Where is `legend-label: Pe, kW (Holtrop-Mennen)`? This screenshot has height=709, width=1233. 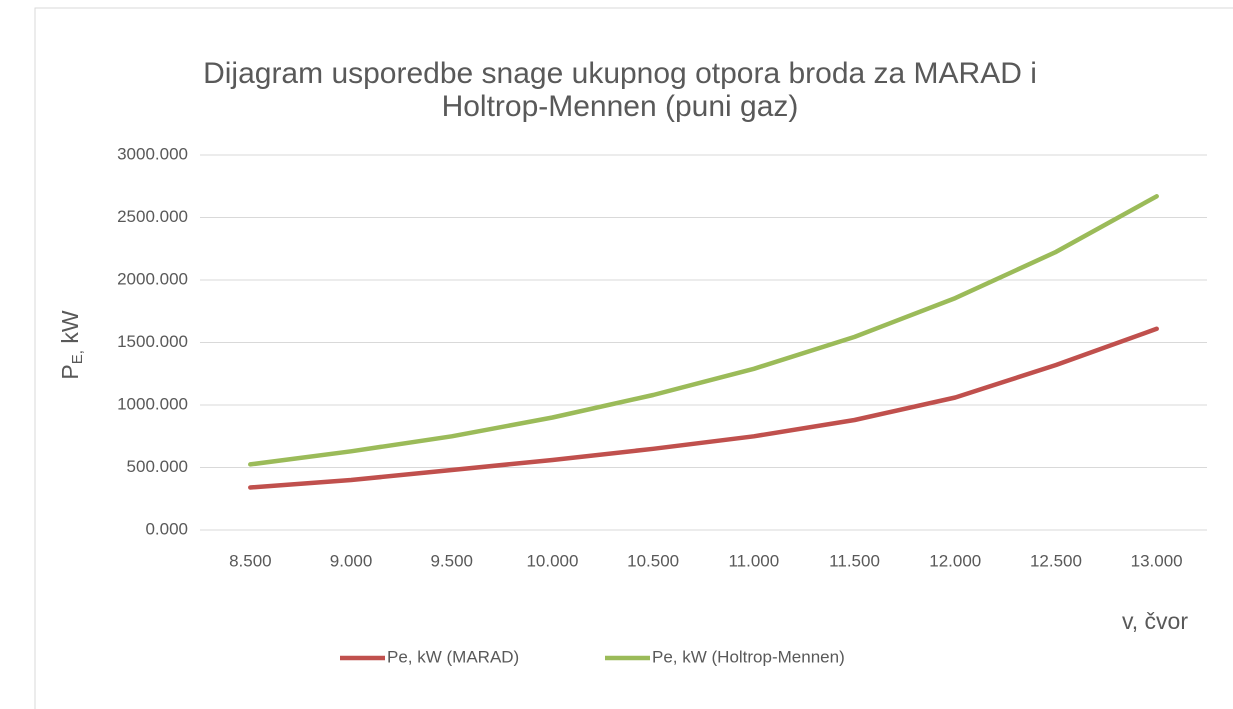 legend-label: Pe, kW (Holtrop-Mennen) is located at coordinates (748, 656).